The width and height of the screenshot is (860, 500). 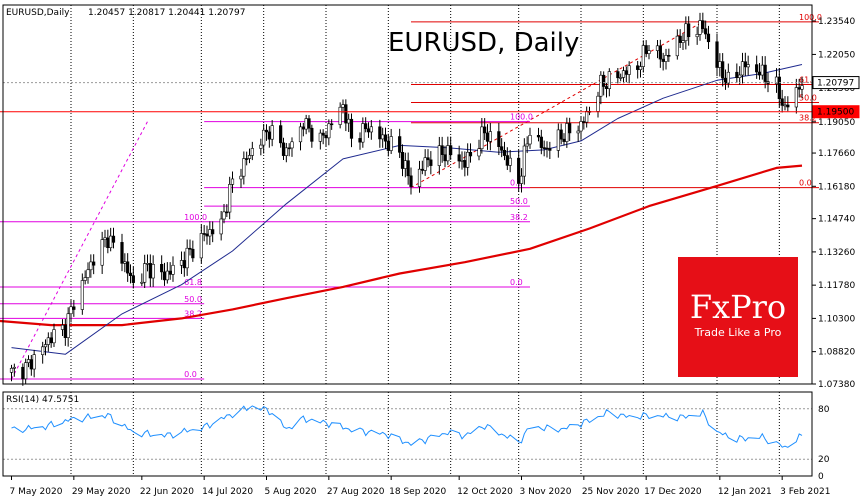 What do you see at coordinates (808, 98) in the screenshot?
I see `fib-top-label-2: 50.0` at bounding box center [808, 98].